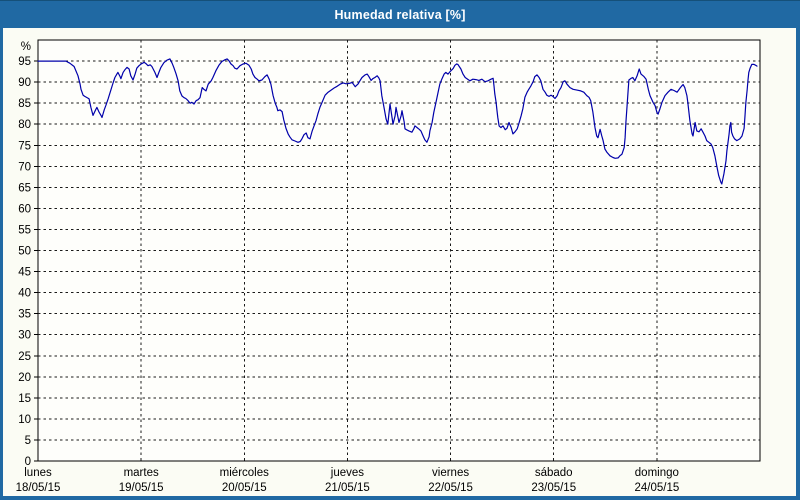 This screenshot has height=500, width=800. I want to click on y-axis-tick-label: 50, so click(24, 252).